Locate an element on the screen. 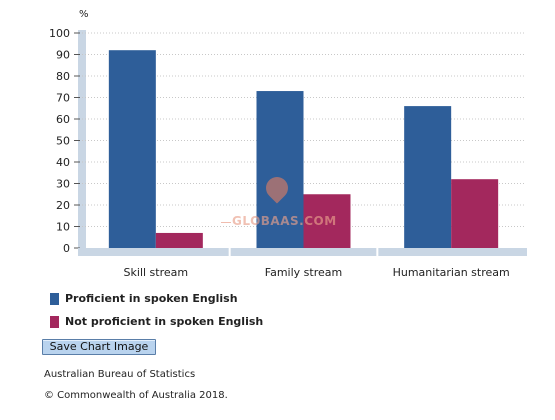 This screenshot has width=555, height=420. legend-swatch-not-proficient is located at coordinates (54, 321).